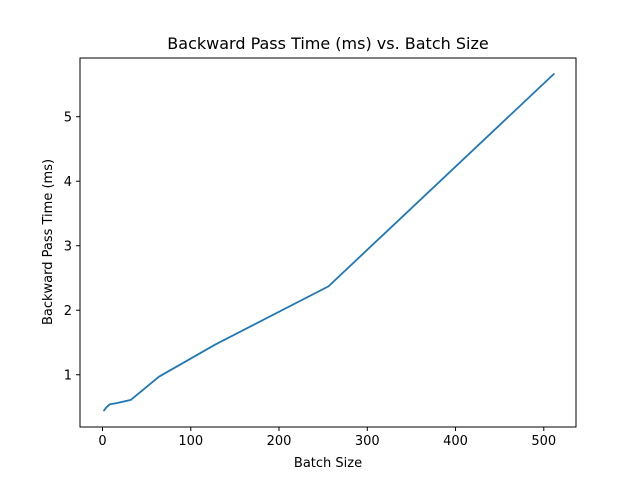  Describe the element at coordinates (68, 311) in the screenshot. I see `y-tick-label: 2` at that location.